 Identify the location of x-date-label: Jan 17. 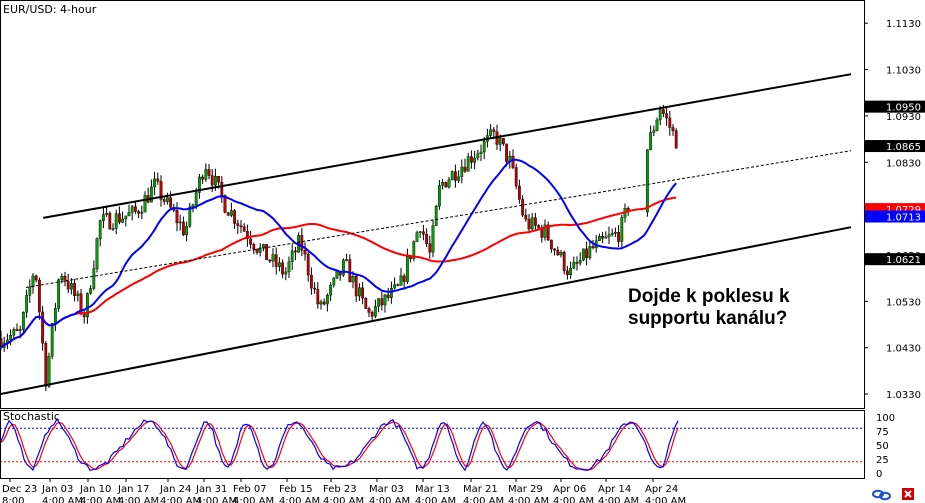
(133, 489).